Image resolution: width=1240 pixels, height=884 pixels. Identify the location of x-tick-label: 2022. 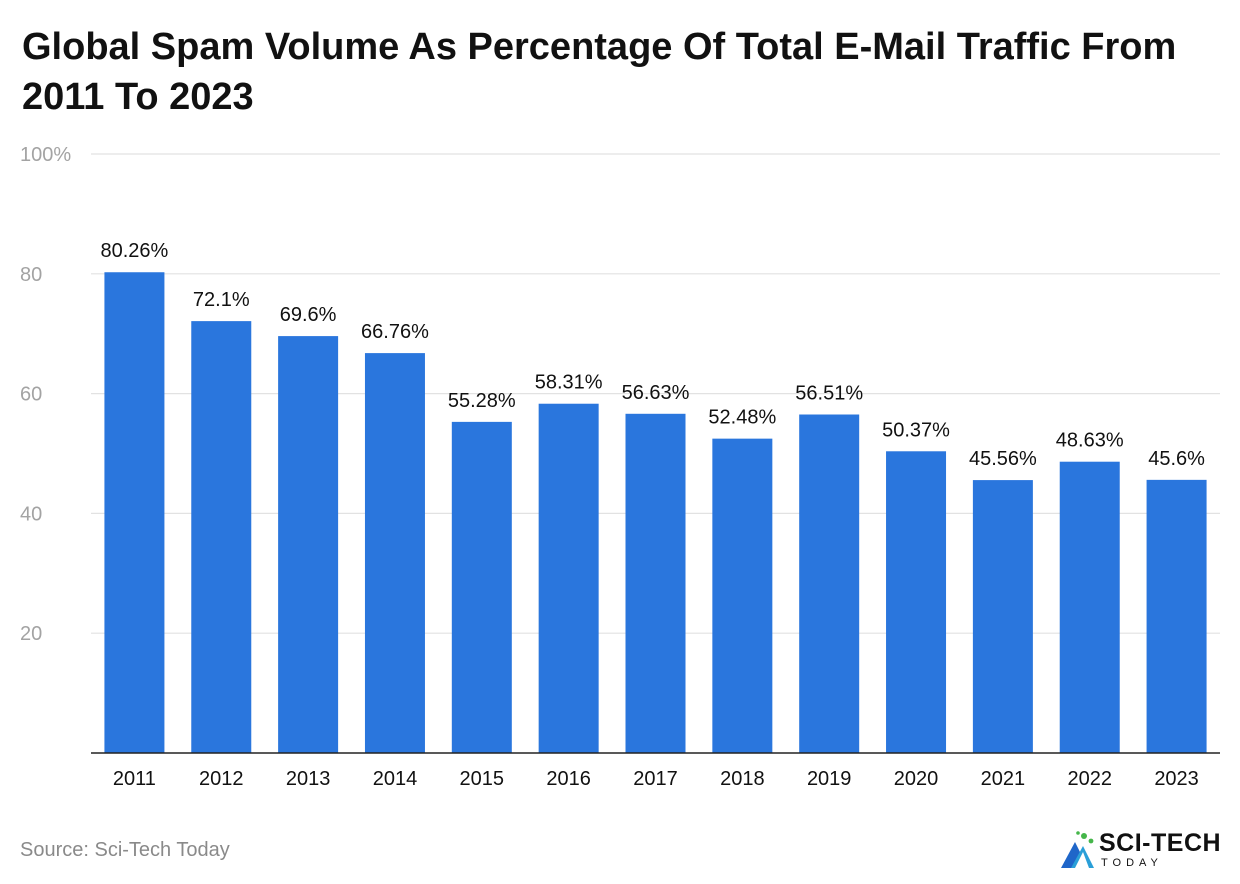
(1089, 779).